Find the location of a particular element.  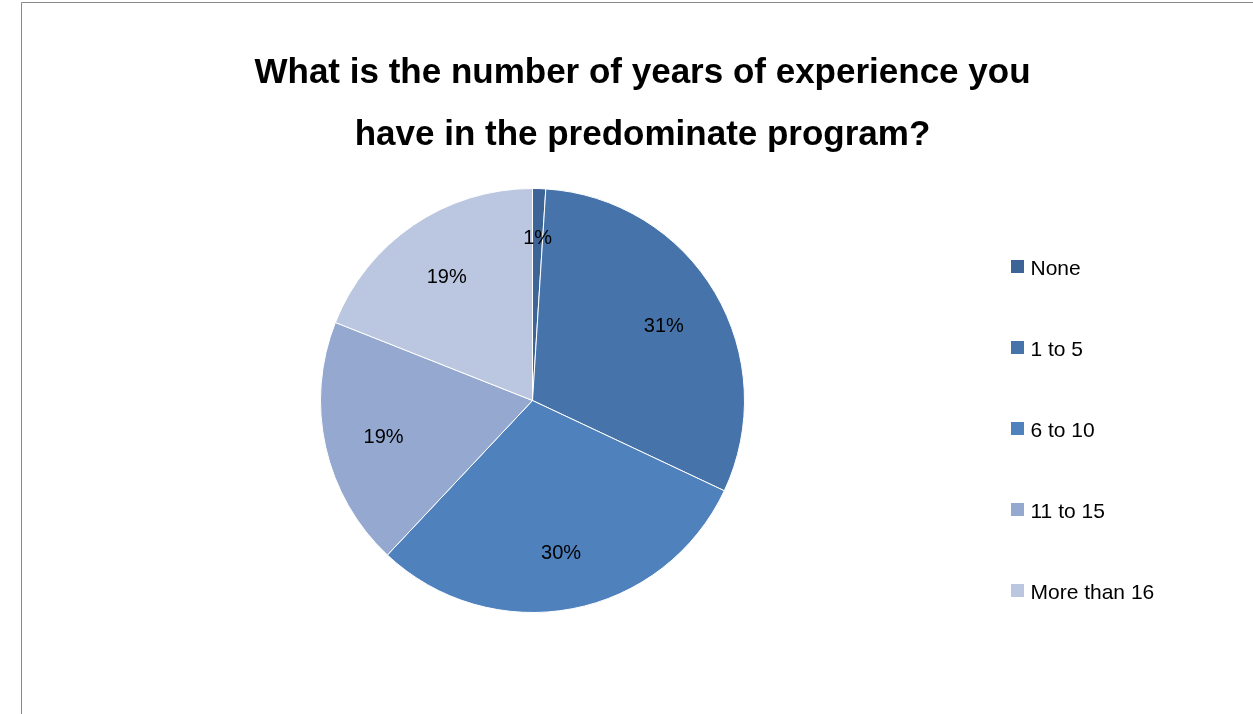

legend-label: 6 to 10 is located at coordinates (1062, 429).